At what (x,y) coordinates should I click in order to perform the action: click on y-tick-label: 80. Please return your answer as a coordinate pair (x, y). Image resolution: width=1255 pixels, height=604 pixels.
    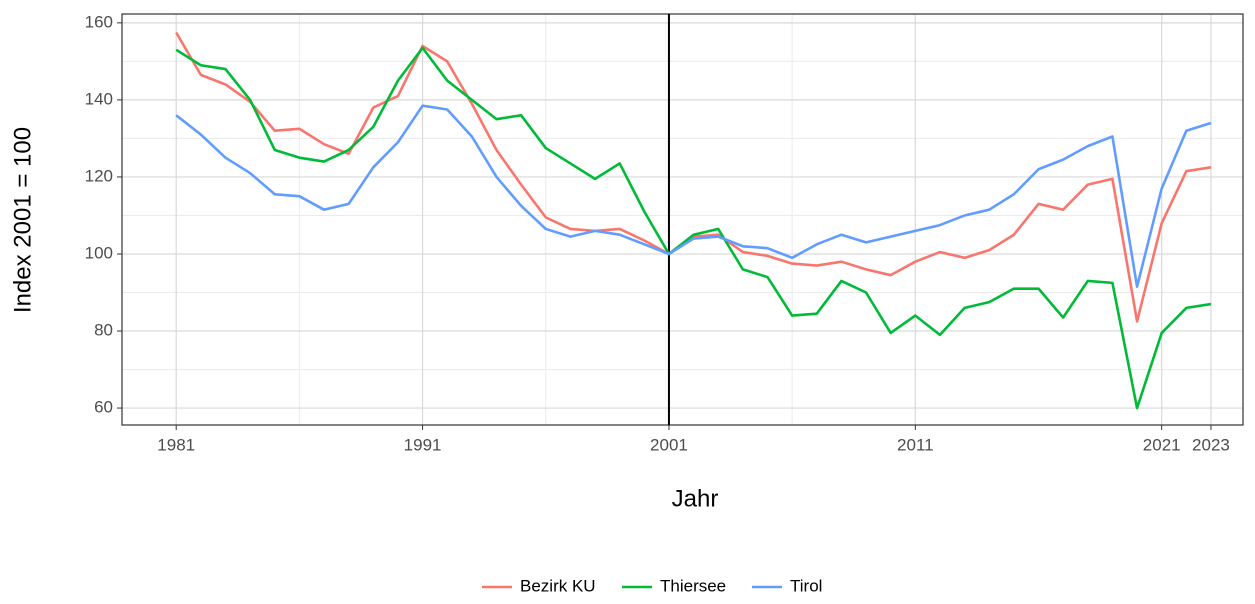
    Looking at the image, I should click on (103, 329).